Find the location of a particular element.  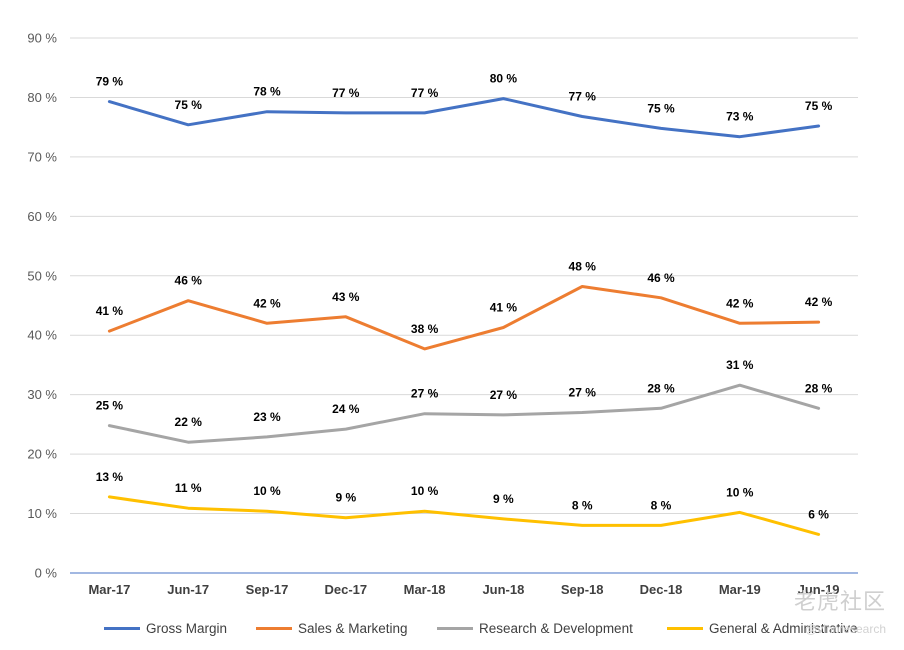

series-line-general-administrative is located at coordinates (464, 515).